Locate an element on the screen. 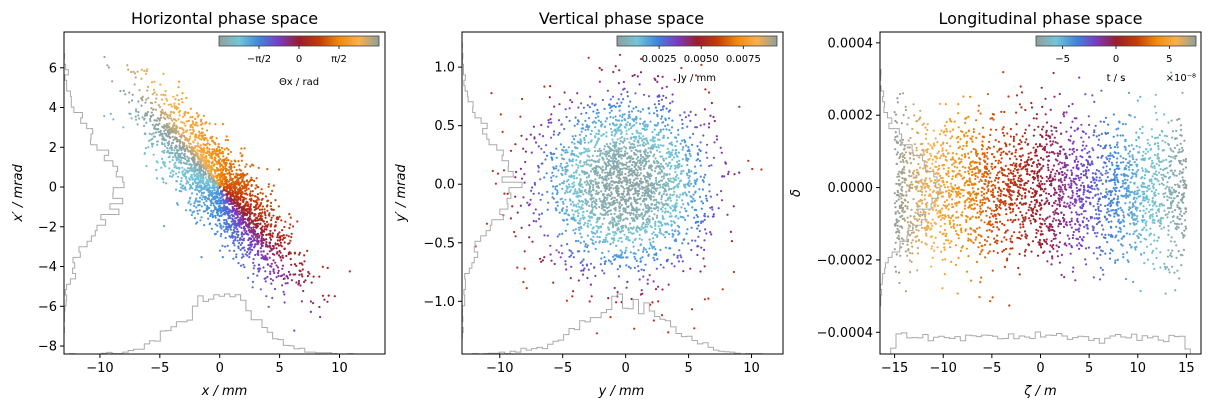 The width and height of the screenshot is (1211, 411). colorbar-ticks: −π/2 0 π/2 is located at coordinates (297, 55).